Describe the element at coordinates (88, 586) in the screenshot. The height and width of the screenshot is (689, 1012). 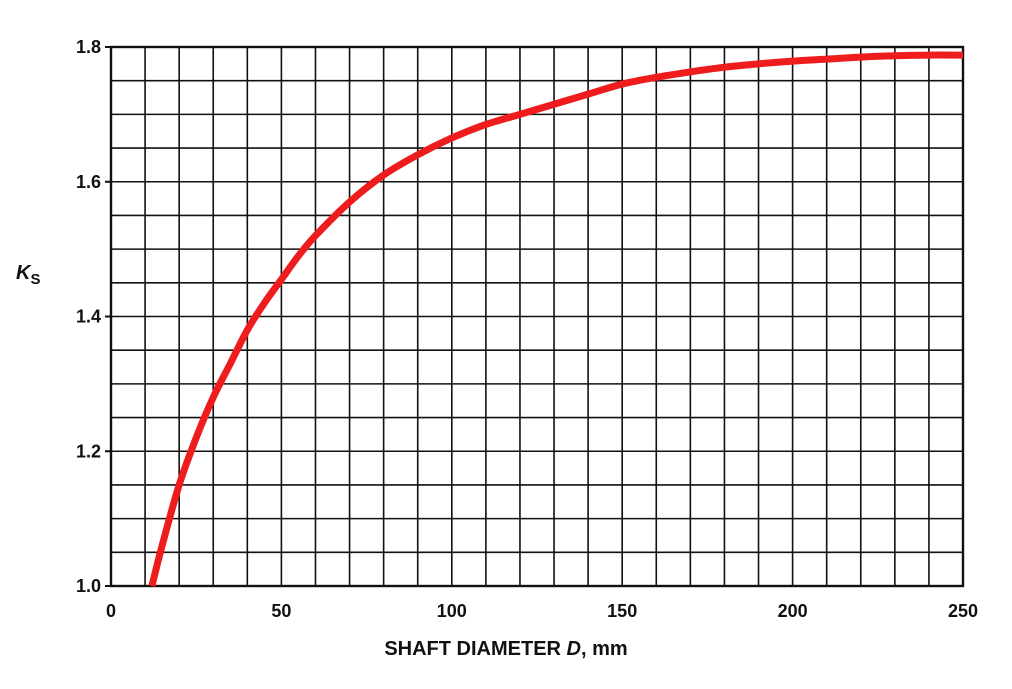
I see `y-tick-label: 1.0` at that location.